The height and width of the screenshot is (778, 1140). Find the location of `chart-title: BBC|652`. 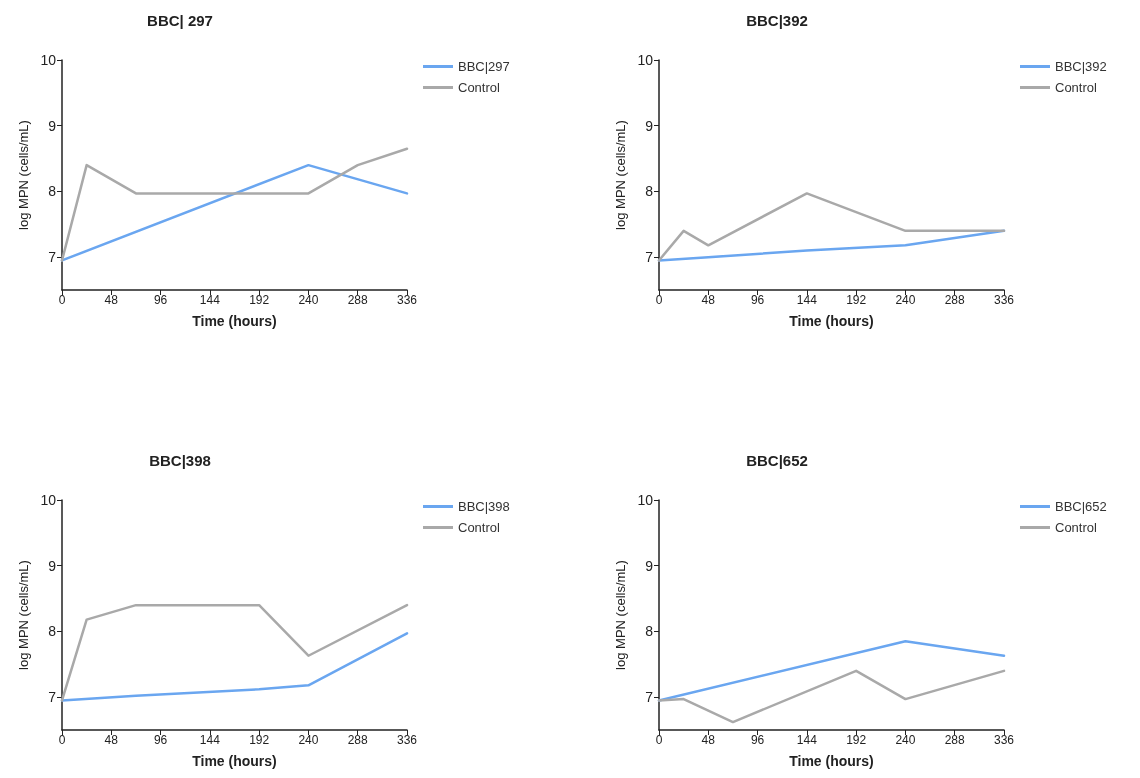

chart-title: BBC|652 is located at coordinates (777, 460).